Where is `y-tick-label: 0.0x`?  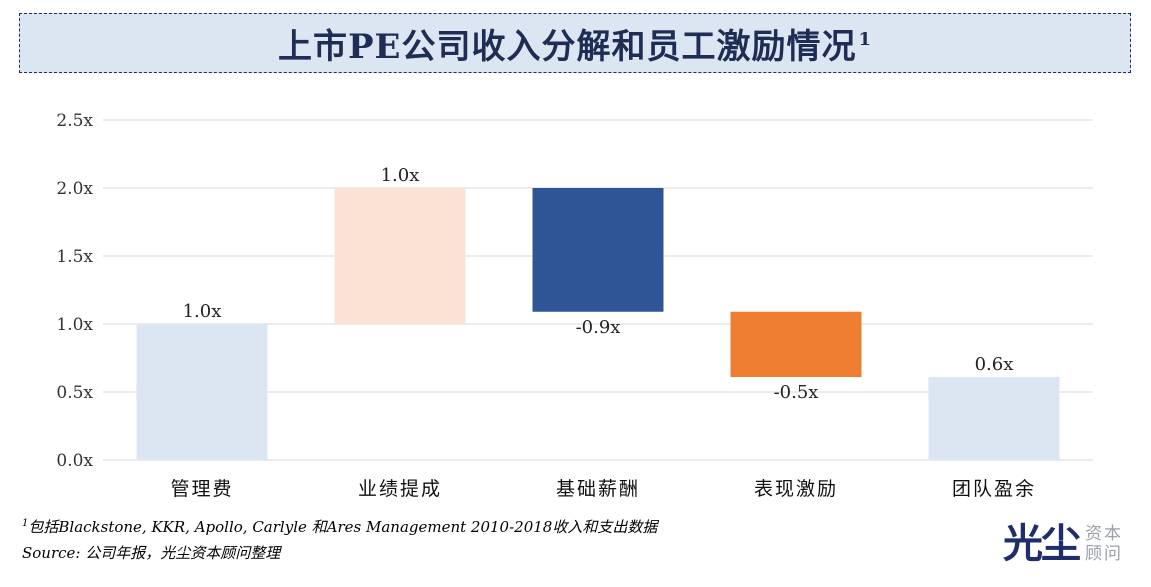 y-tick-label: 0.0x is located at coordinates (74, 461).